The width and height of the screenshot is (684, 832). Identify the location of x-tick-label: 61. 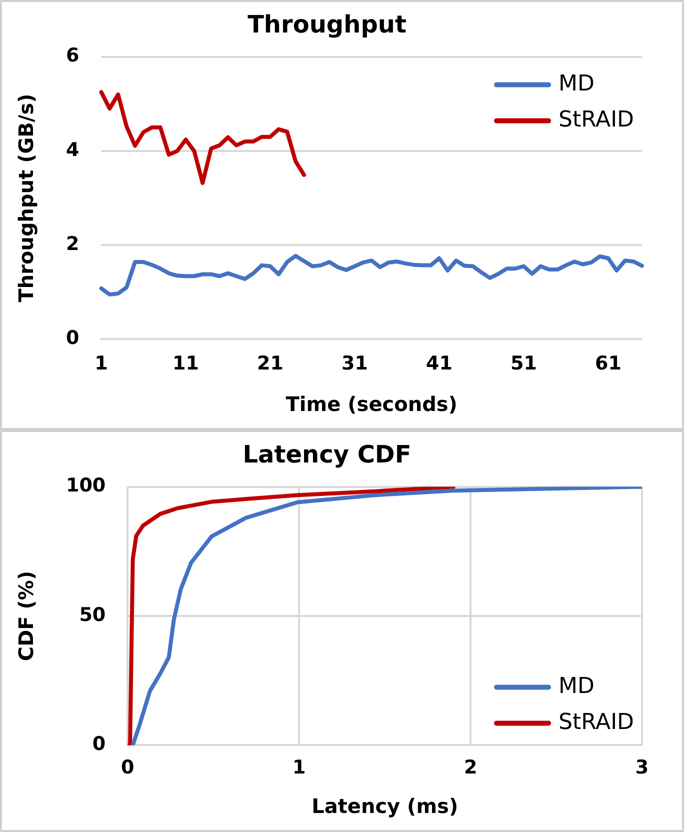
(608, 363).